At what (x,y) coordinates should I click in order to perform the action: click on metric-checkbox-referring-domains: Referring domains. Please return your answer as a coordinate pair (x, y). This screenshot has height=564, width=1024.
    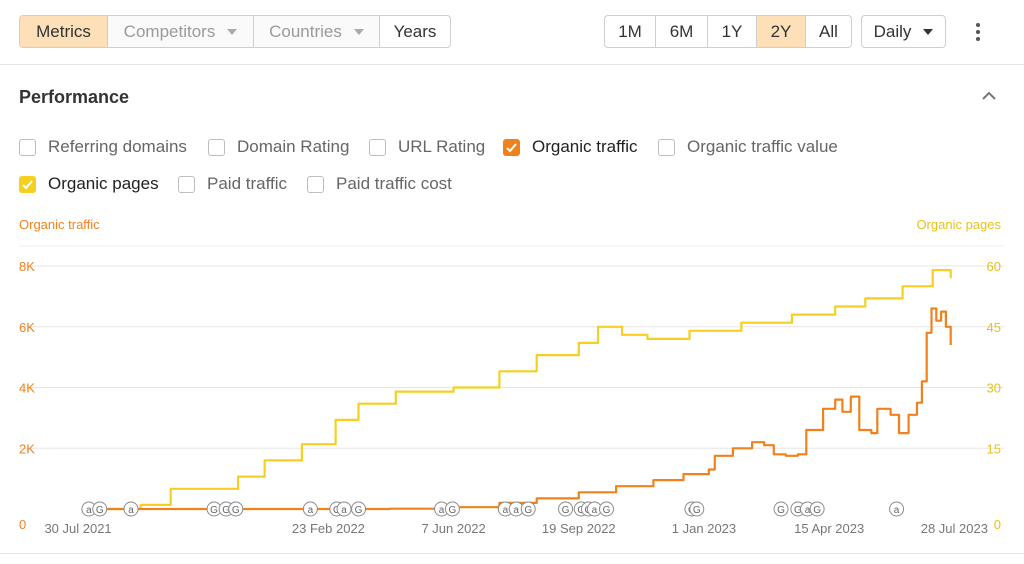
    Looking at the image, I should click on (103, 147).